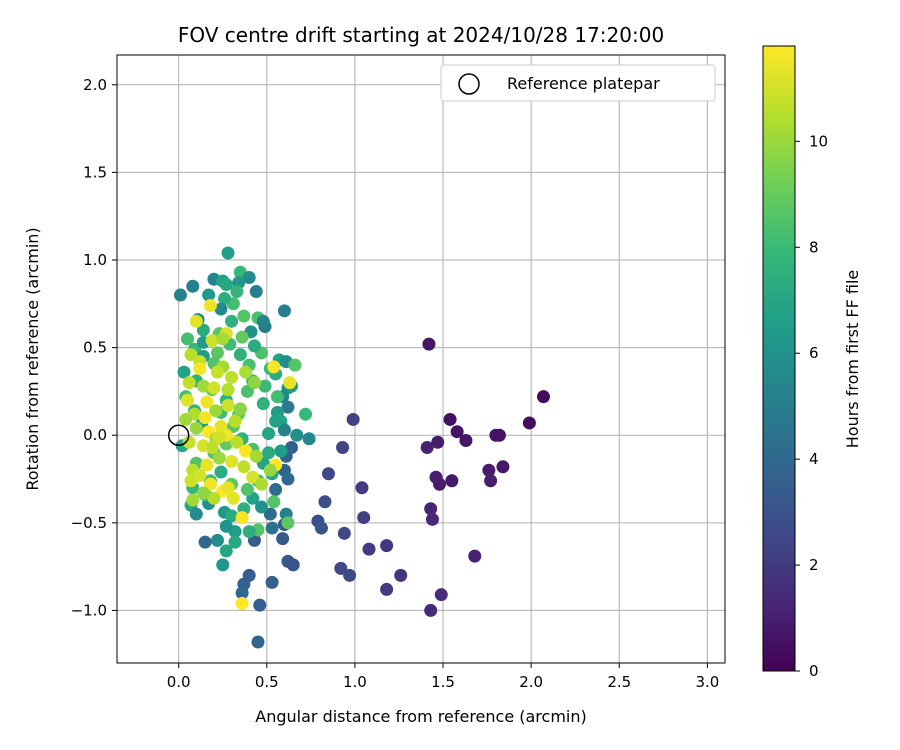  What do you see at coordinates (811, 406) in the screenshot?
I see `colorbar-ticks: 0 2 4 6 8 10` at bounding box center [811, 406].